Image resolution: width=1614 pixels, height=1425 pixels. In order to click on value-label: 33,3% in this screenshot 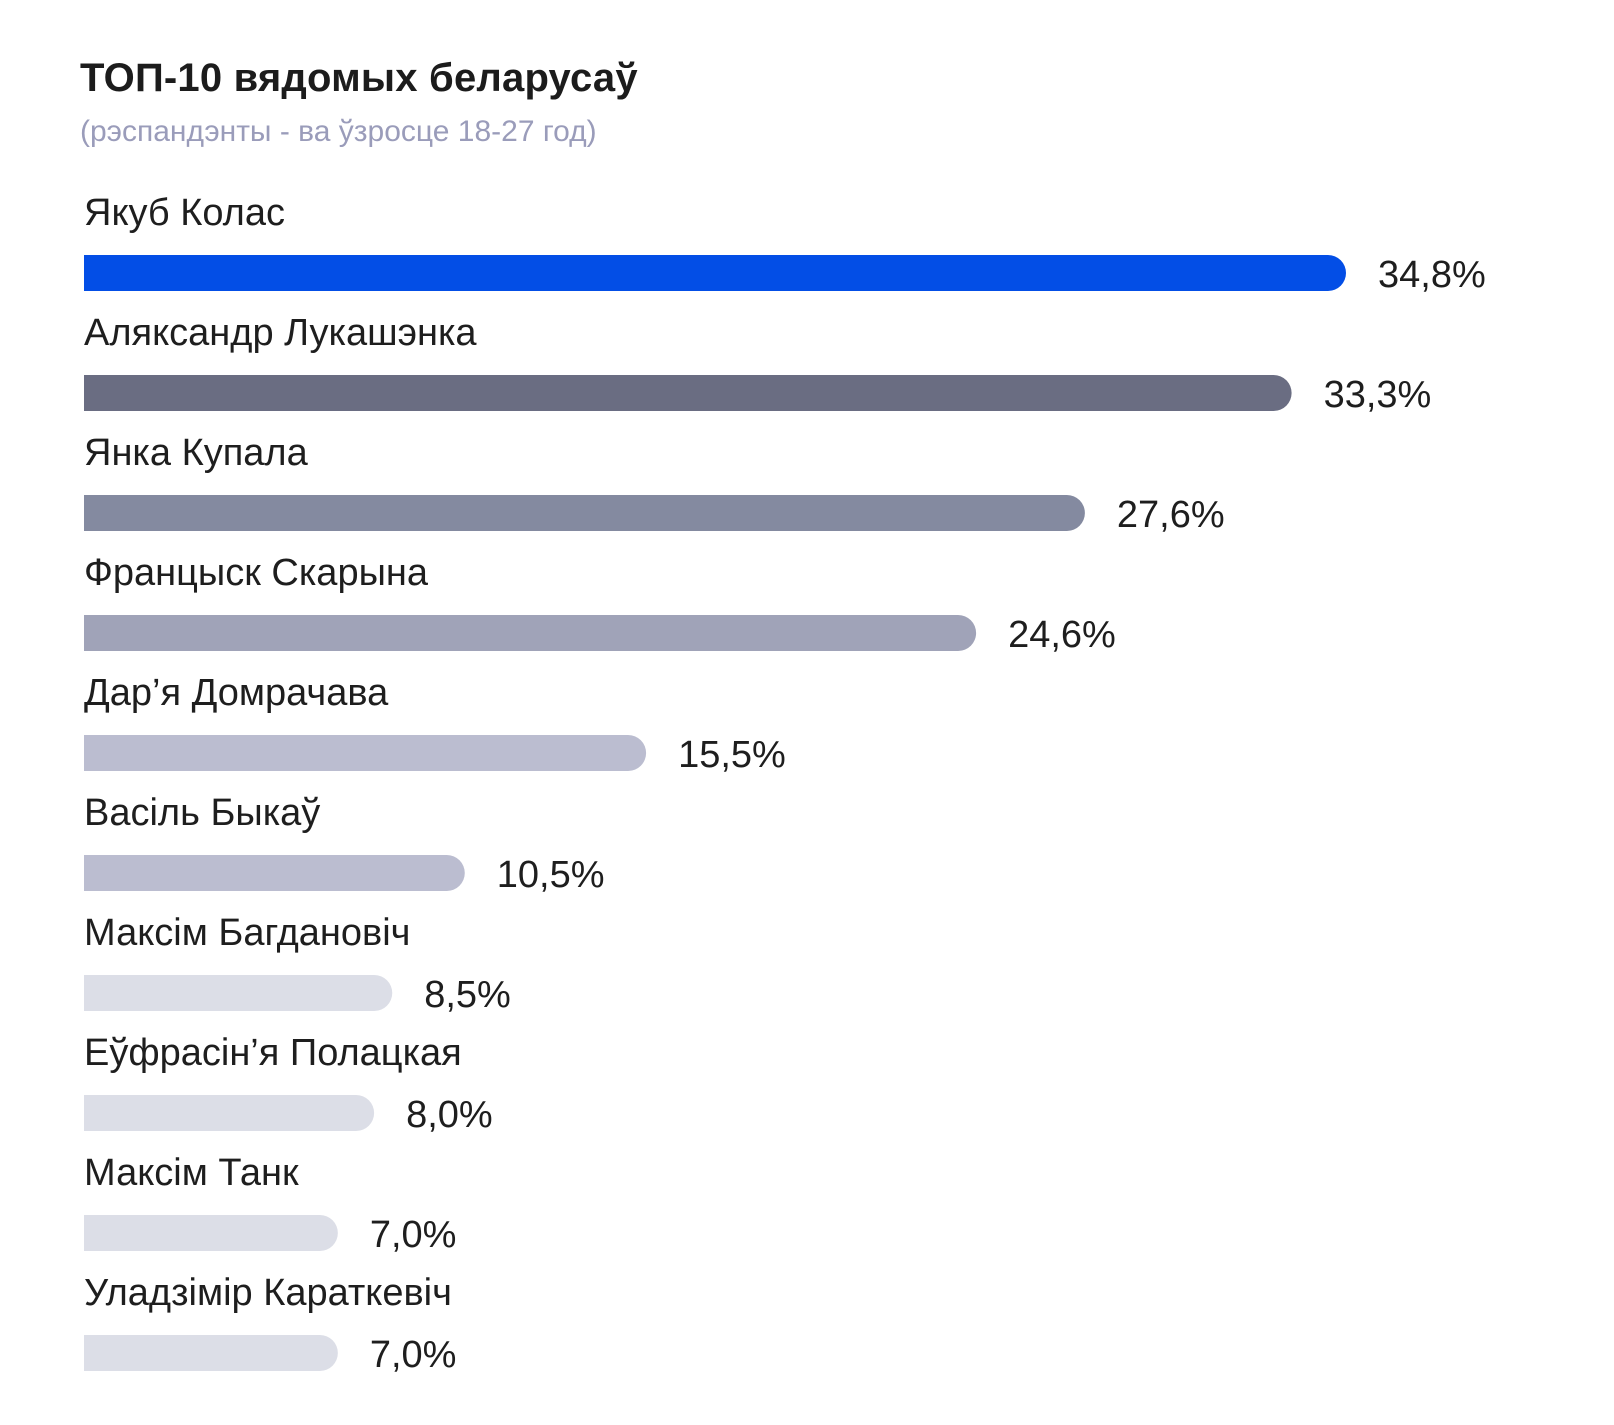, I will do `click(1378, 395)`.